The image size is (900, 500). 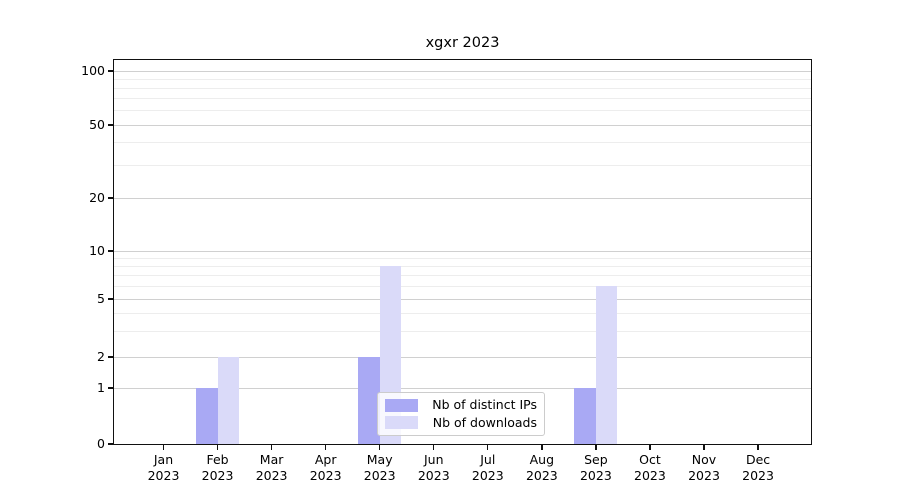 I want to click on x-tick-label: Jul 2023, so click(x=487, y=467).